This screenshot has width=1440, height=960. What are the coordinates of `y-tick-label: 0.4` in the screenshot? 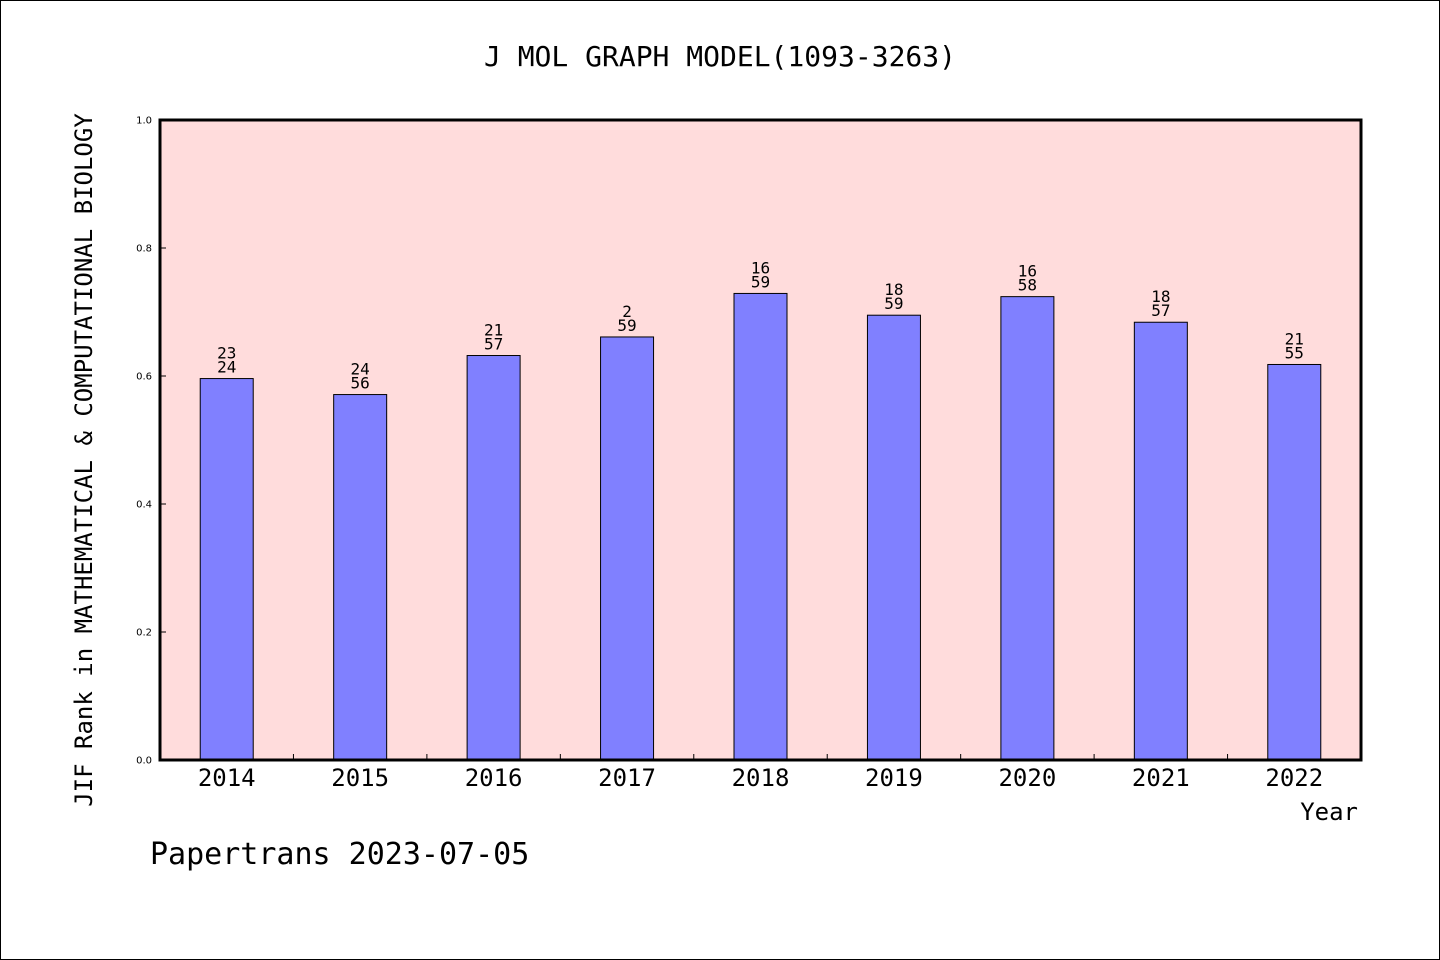 It's located at (144, 505).